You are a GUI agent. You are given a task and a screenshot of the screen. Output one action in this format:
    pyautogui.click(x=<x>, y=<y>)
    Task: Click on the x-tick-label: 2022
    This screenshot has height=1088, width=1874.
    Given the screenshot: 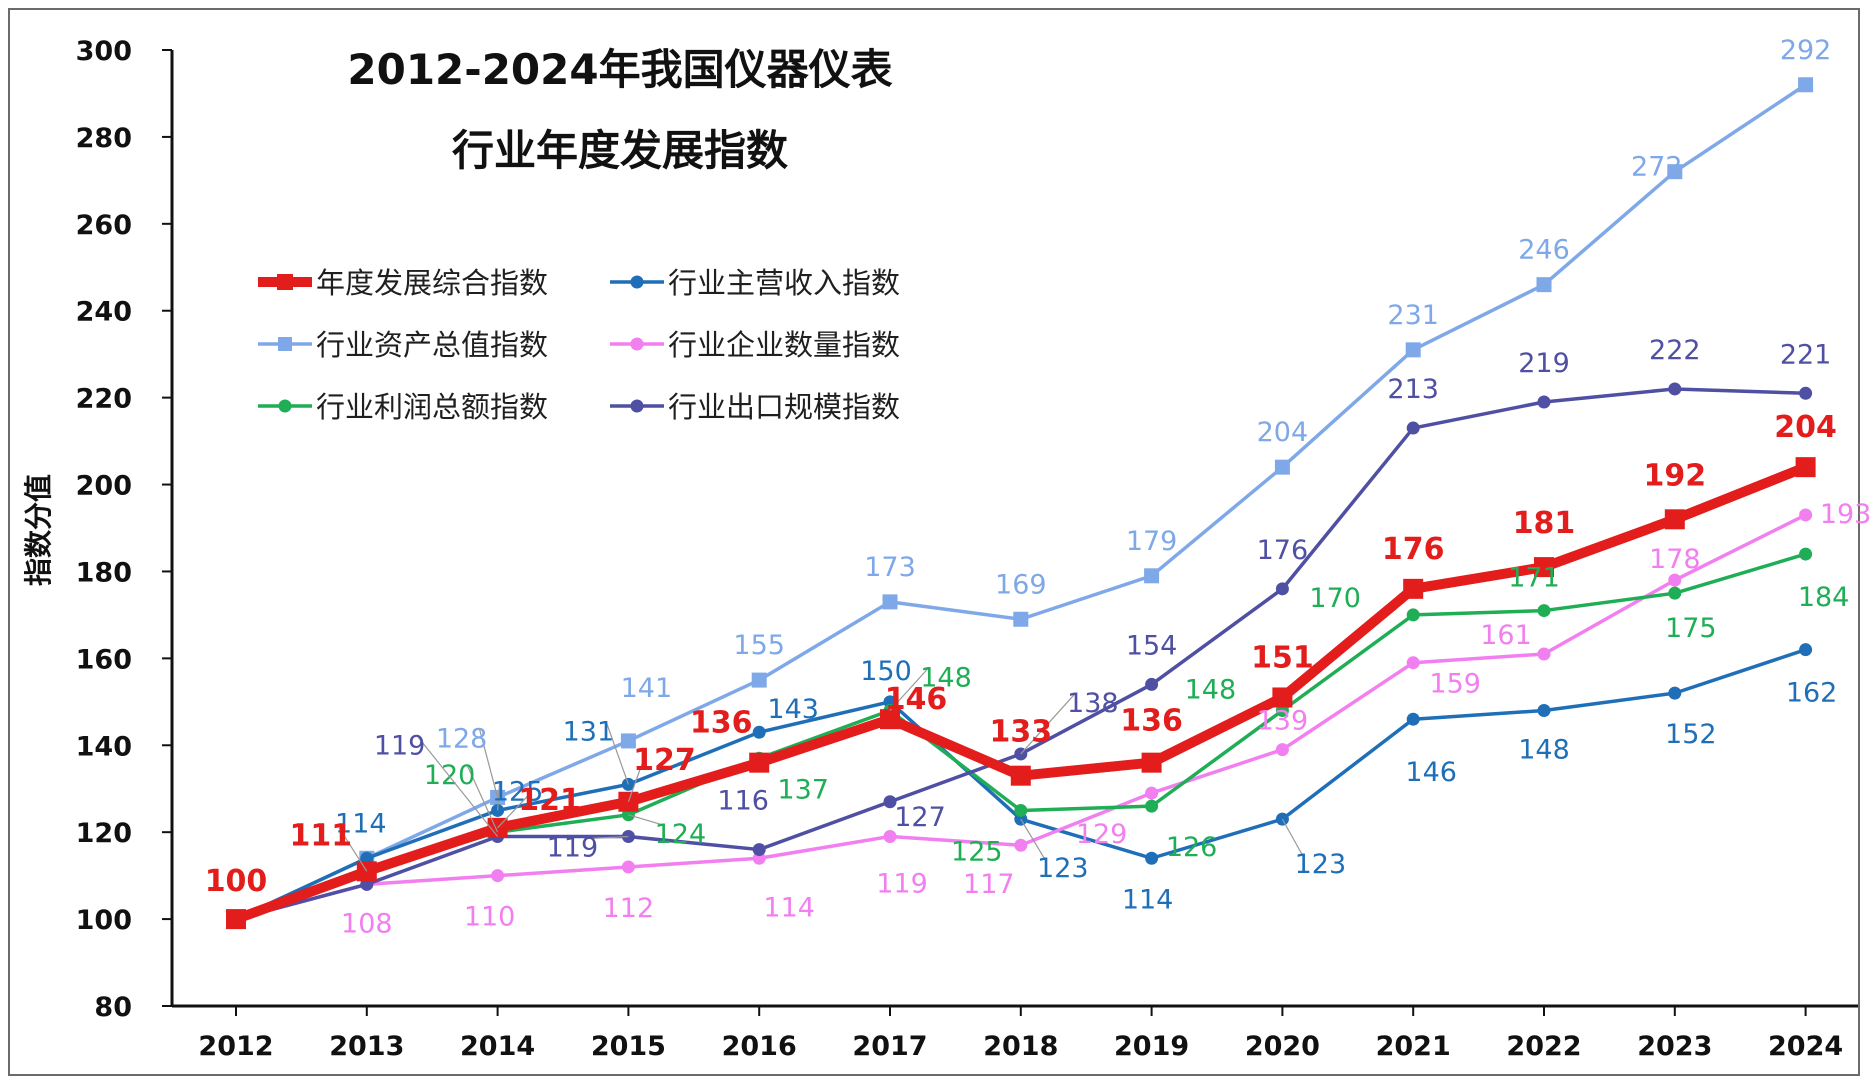 What is the action you would take?
    pyautogui.click(x=1543, y=1046)
    